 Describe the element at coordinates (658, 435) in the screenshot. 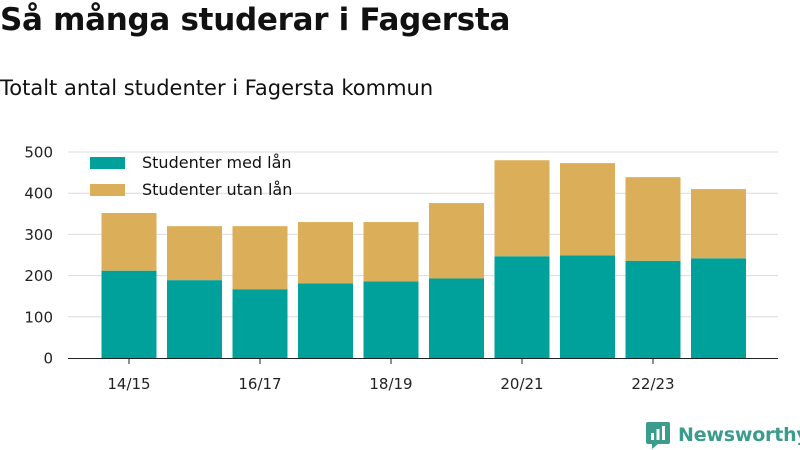

I see `newsworthy-logo-icon` at that location.